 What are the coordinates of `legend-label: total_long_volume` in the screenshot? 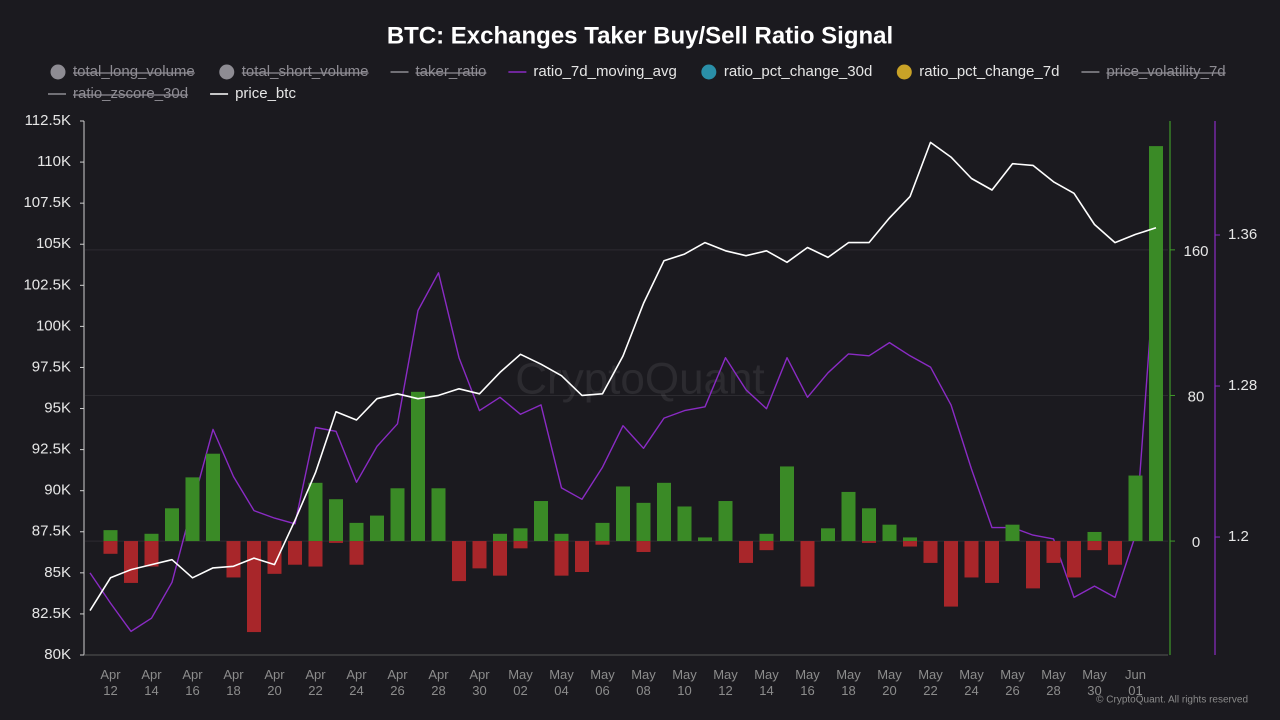 It's located at (134, 71).